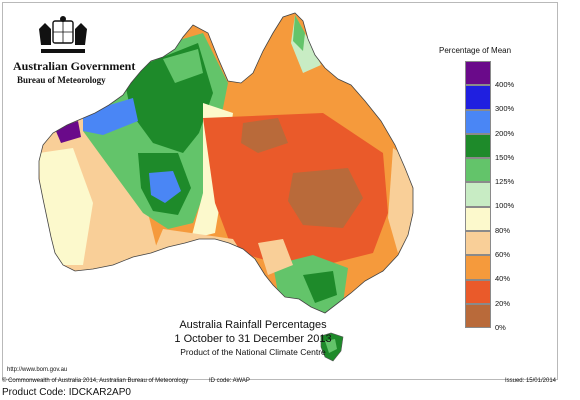 This screenshot has width=580, height=400. I want to click on legend-label: 40%, so click(503, 279).